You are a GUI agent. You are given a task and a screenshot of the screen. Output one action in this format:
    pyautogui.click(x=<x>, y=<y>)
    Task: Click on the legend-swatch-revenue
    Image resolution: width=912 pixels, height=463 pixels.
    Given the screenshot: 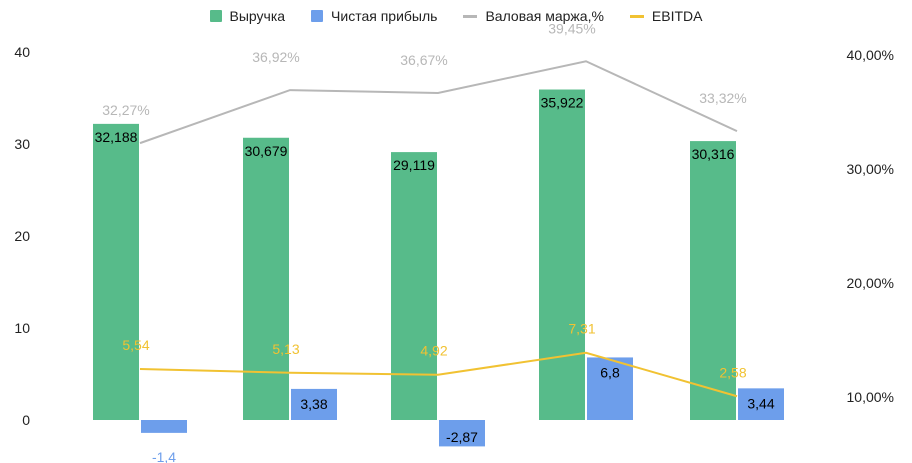 What is the action you would take?
    pyautogui.click(x=215, y=16)
    